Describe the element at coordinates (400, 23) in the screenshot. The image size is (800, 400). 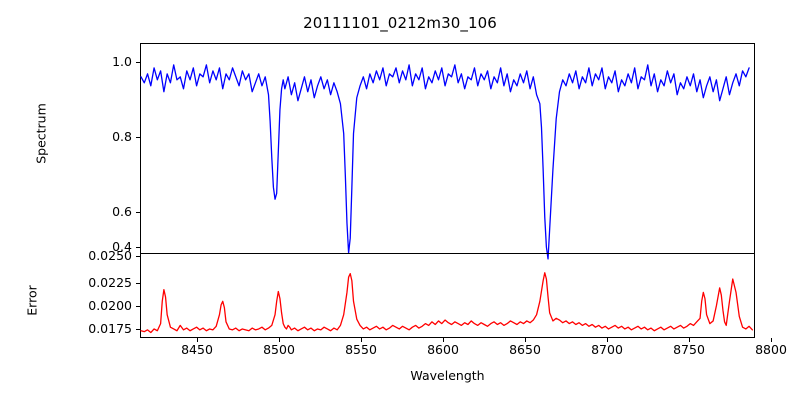
I see `figure-title: 20111101_0212m30_106` at that location.